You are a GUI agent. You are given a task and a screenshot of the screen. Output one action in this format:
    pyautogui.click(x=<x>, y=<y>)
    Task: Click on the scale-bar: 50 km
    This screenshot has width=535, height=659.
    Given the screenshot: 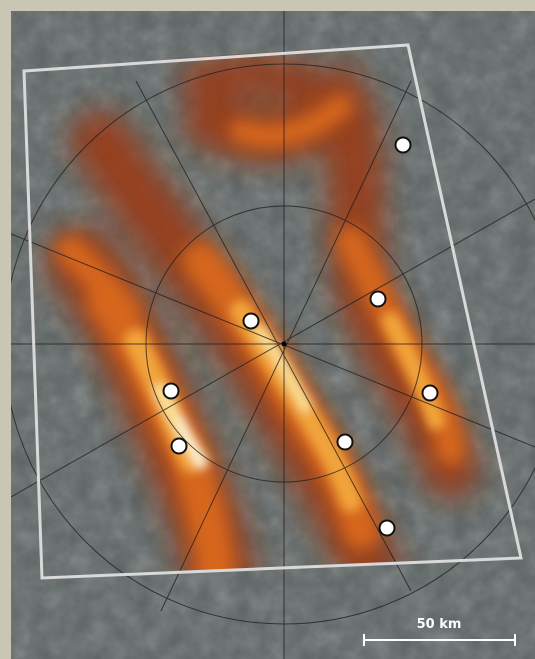 What is the action you would take?
    pyautogui.click(x=439, y=631)
    